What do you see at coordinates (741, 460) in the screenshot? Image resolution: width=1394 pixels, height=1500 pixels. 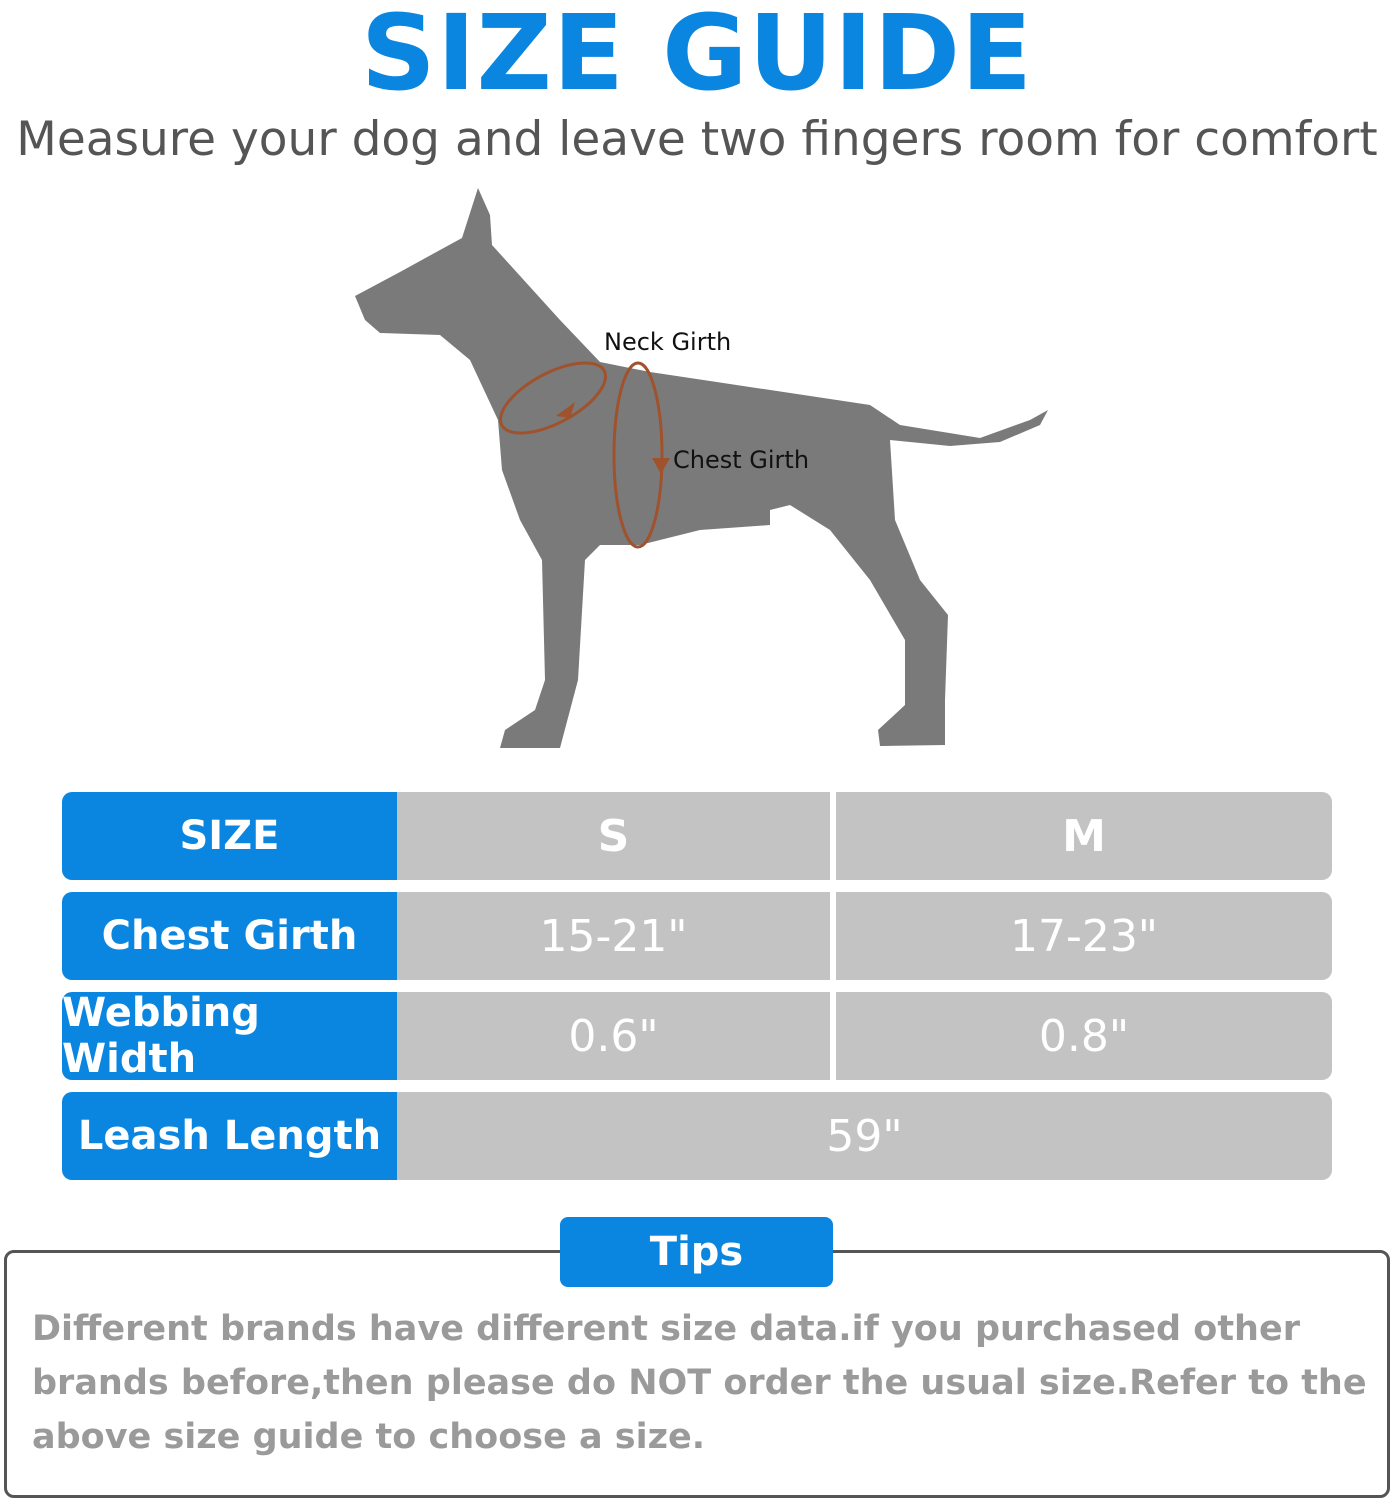 I see `chest-girth-label: Chest Girth` at bounding box center [741, 460].